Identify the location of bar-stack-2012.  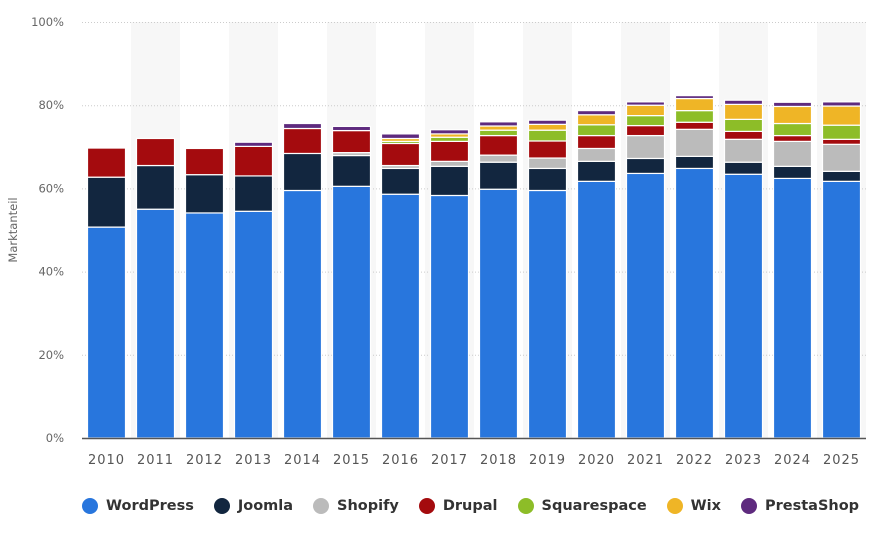
(204, 293).